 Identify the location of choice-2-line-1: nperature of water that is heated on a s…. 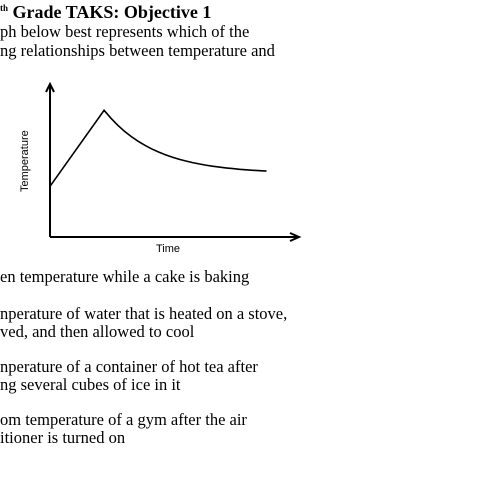
(144, 313).